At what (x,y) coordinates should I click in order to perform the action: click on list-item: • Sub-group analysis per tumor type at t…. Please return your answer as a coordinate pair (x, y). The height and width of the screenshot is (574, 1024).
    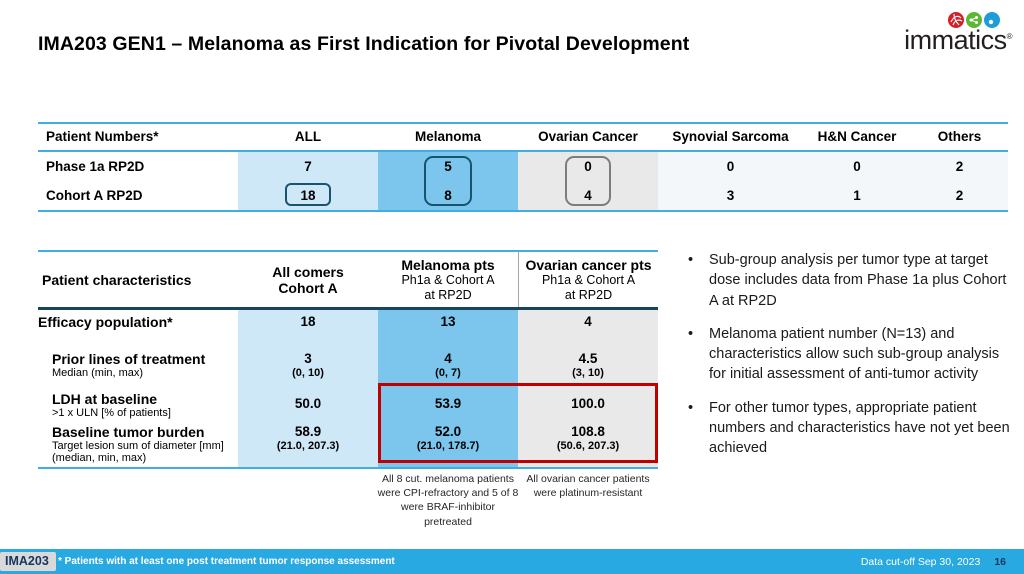
    Looking at the image, I should click on (853, 280).